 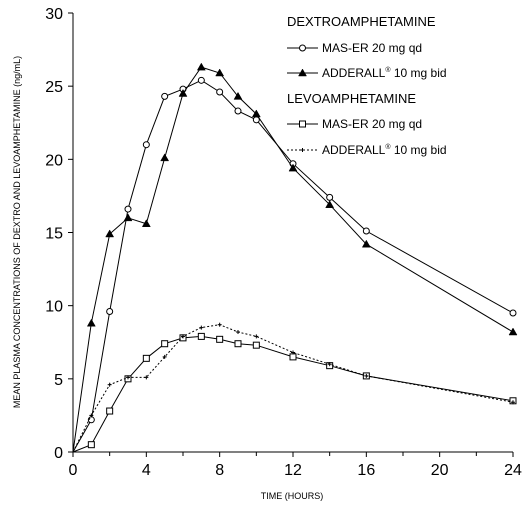 I want to click on x-tick-label: 16, so click(x=366, y=470).